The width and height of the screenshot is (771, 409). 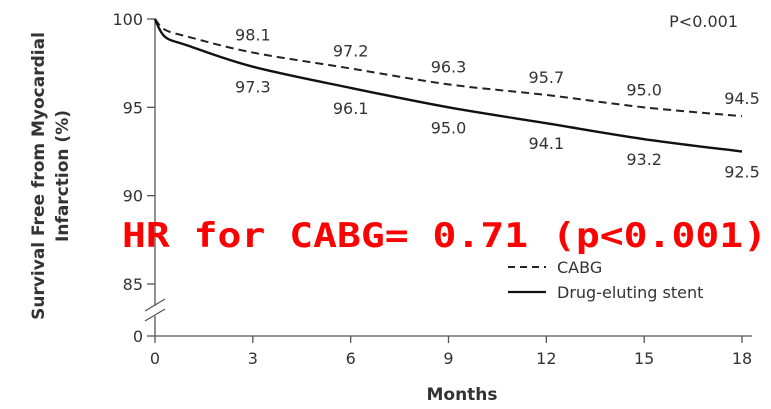 I want to click on legend-stent-label: Drug-eluting stent, so click(x=630, y=292).